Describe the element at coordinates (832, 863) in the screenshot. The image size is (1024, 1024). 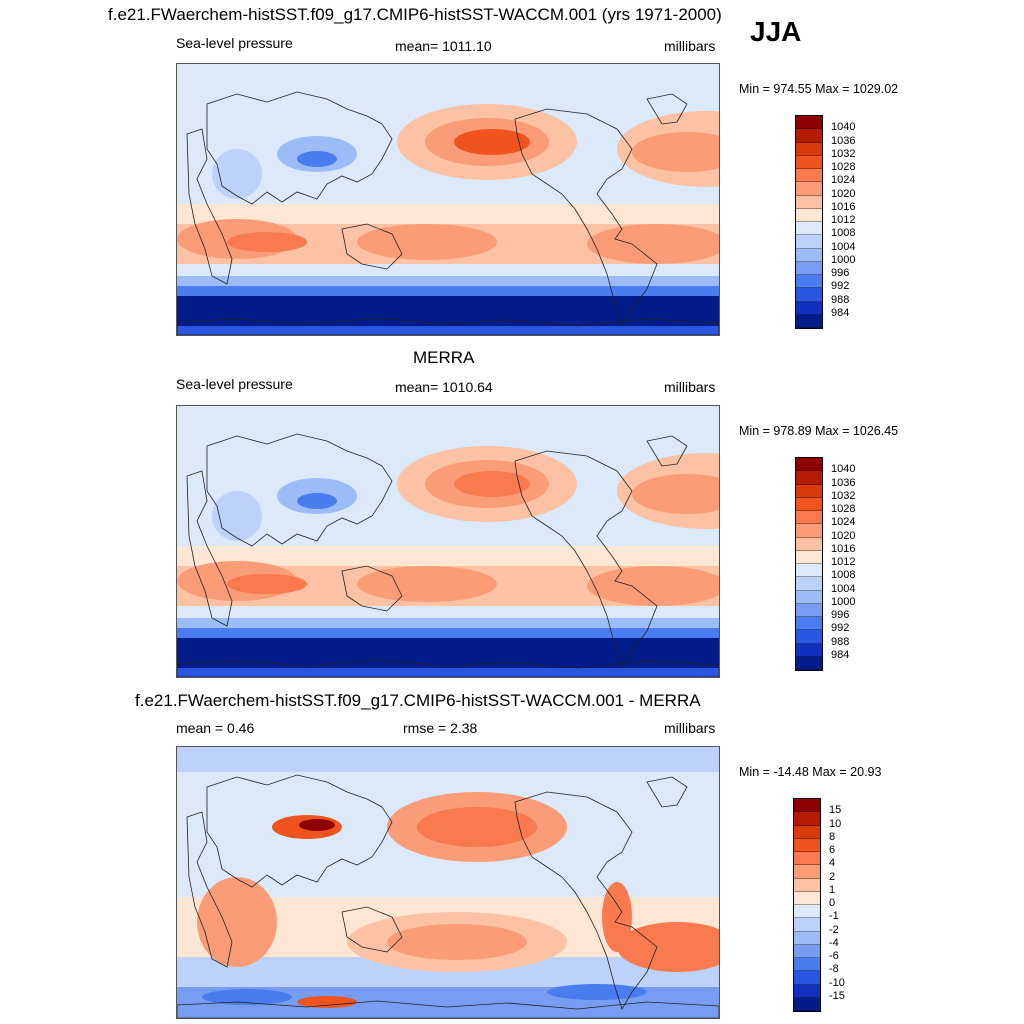
I see `colorbar-tick-label: 4` at that location.